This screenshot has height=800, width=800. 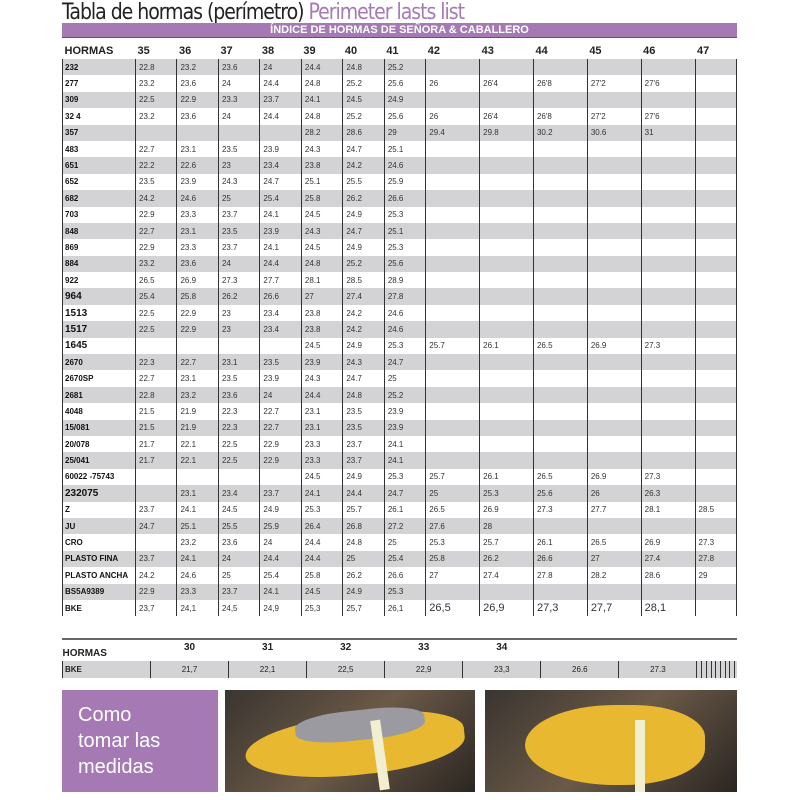 I want to click on row-label: 2670, so click(x=99, y=362).